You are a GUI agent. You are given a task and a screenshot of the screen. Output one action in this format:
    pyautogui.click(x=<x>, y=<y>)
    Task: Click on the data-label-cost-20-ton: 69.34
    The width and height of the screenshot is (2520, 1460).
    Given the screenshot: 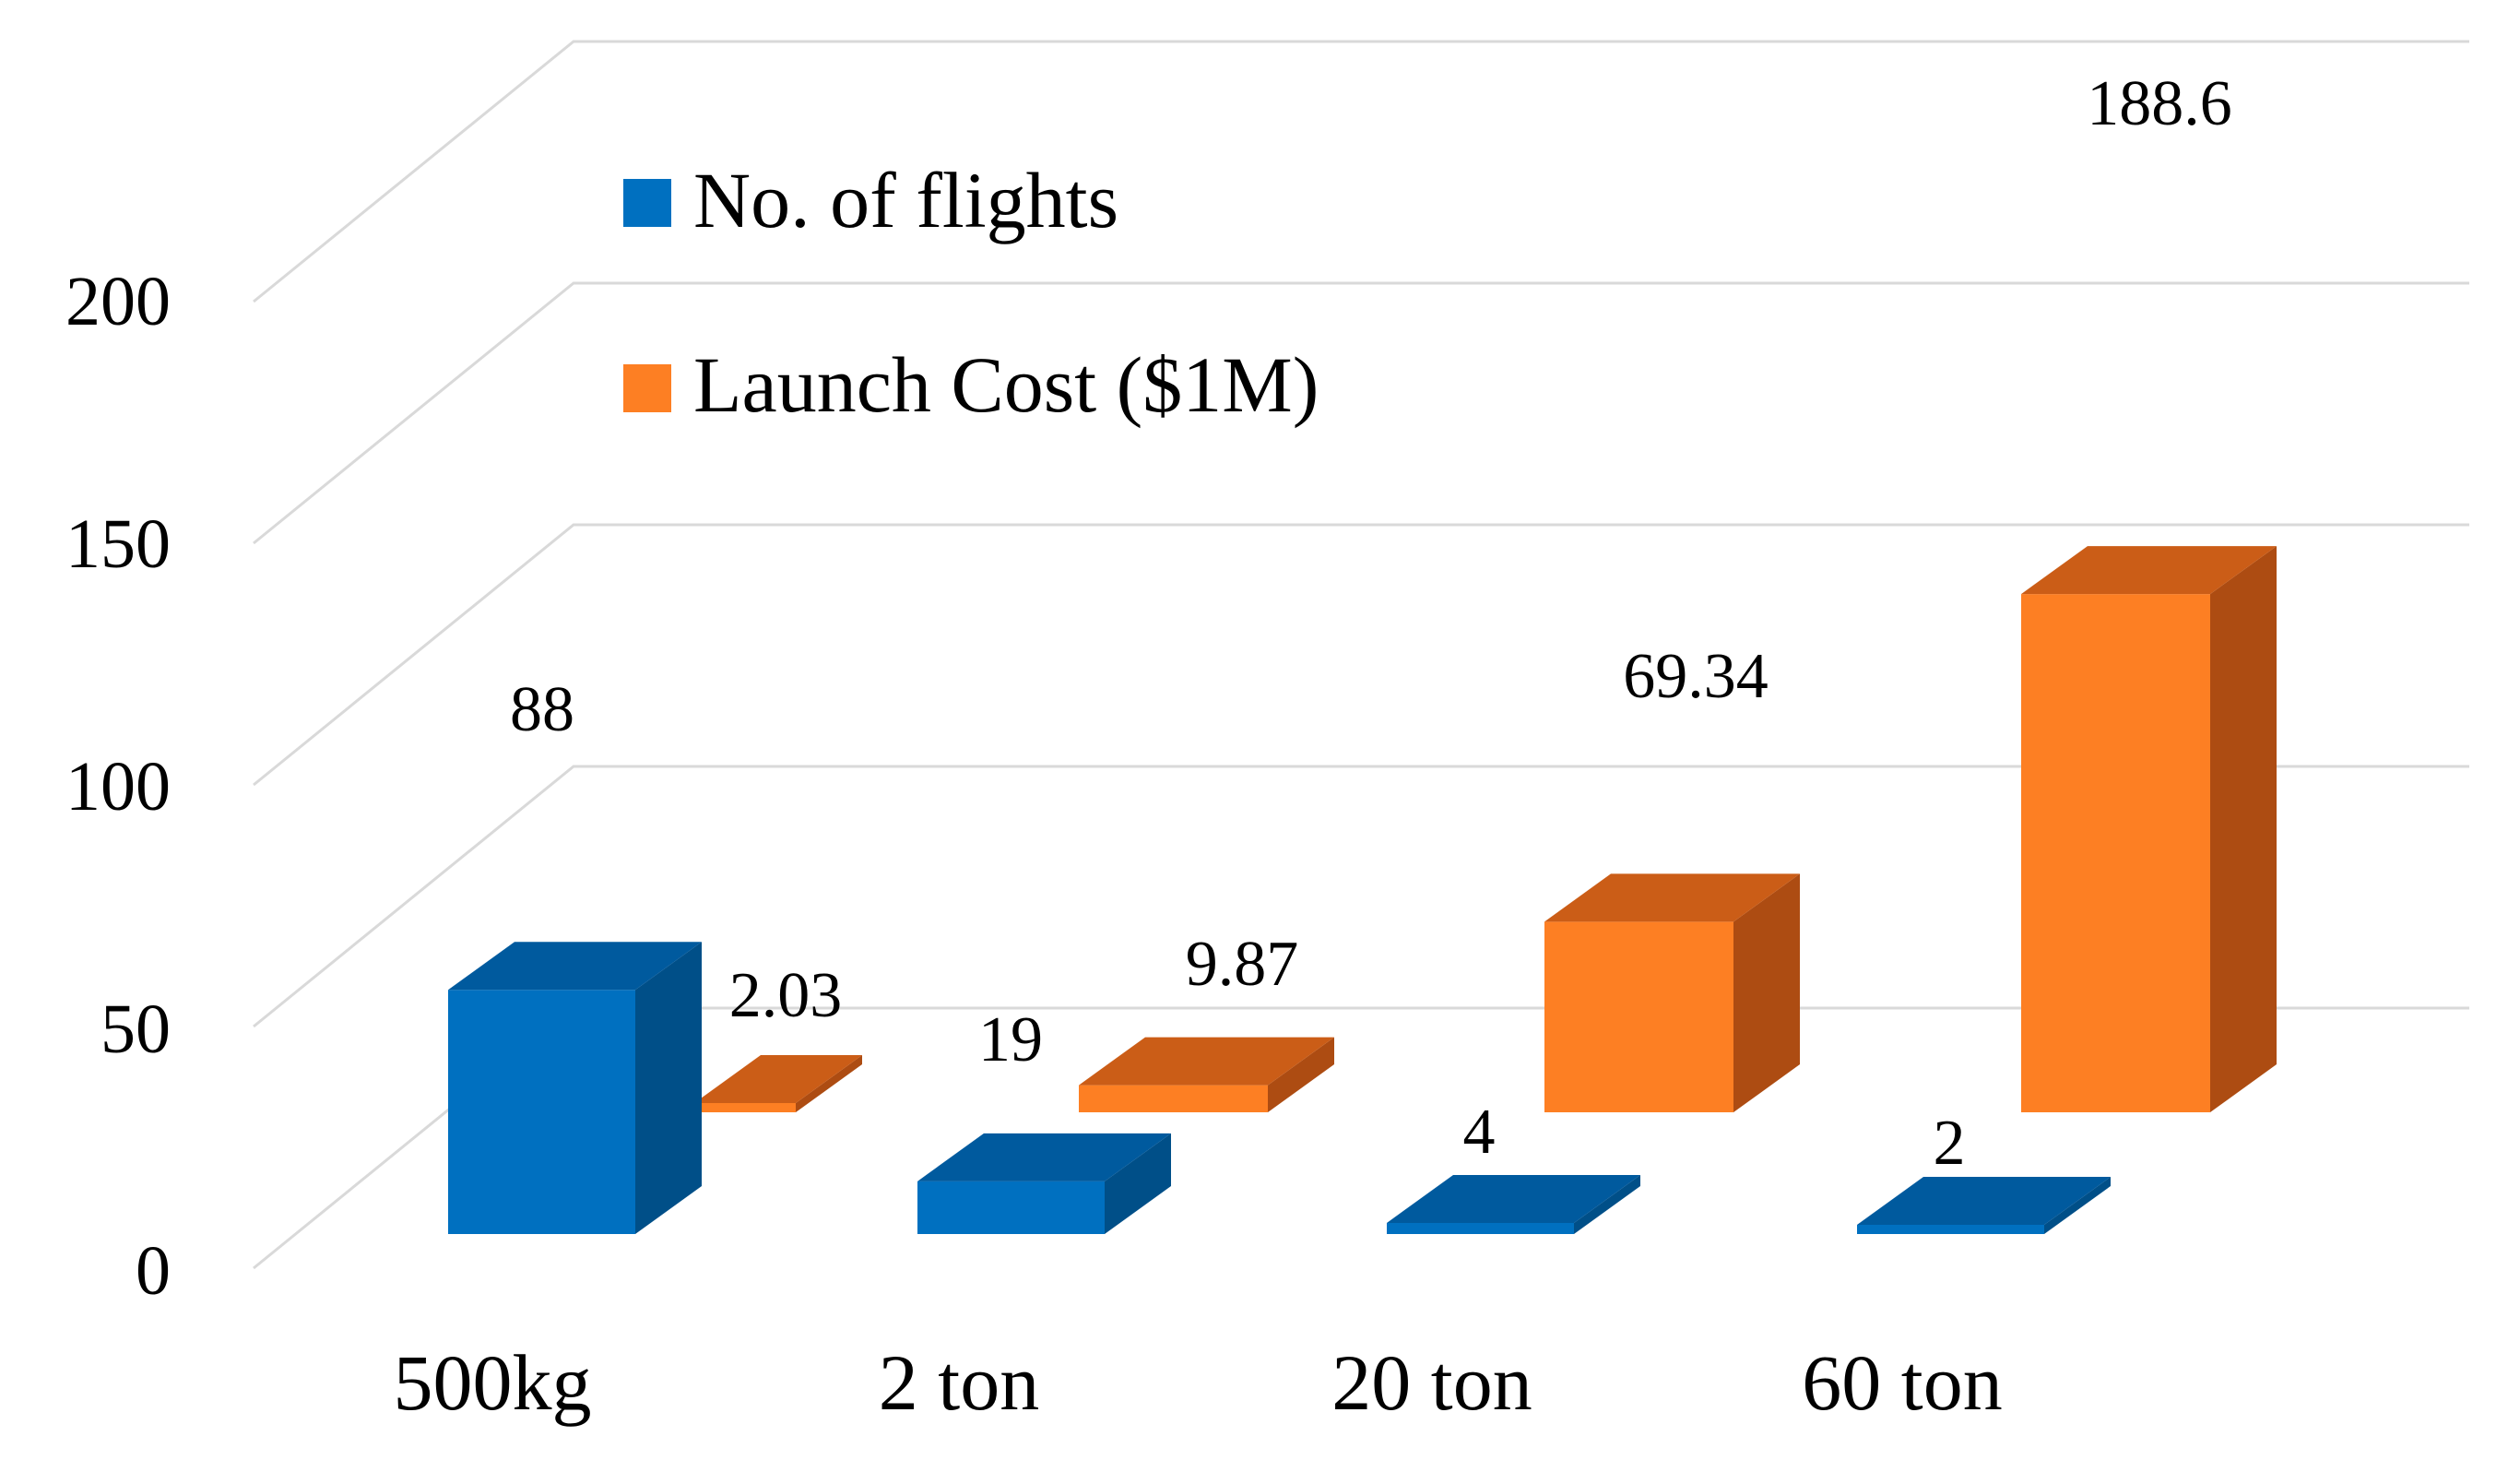 What is the action you would take?
    pyautogui.click(x=1696, y=676)
    